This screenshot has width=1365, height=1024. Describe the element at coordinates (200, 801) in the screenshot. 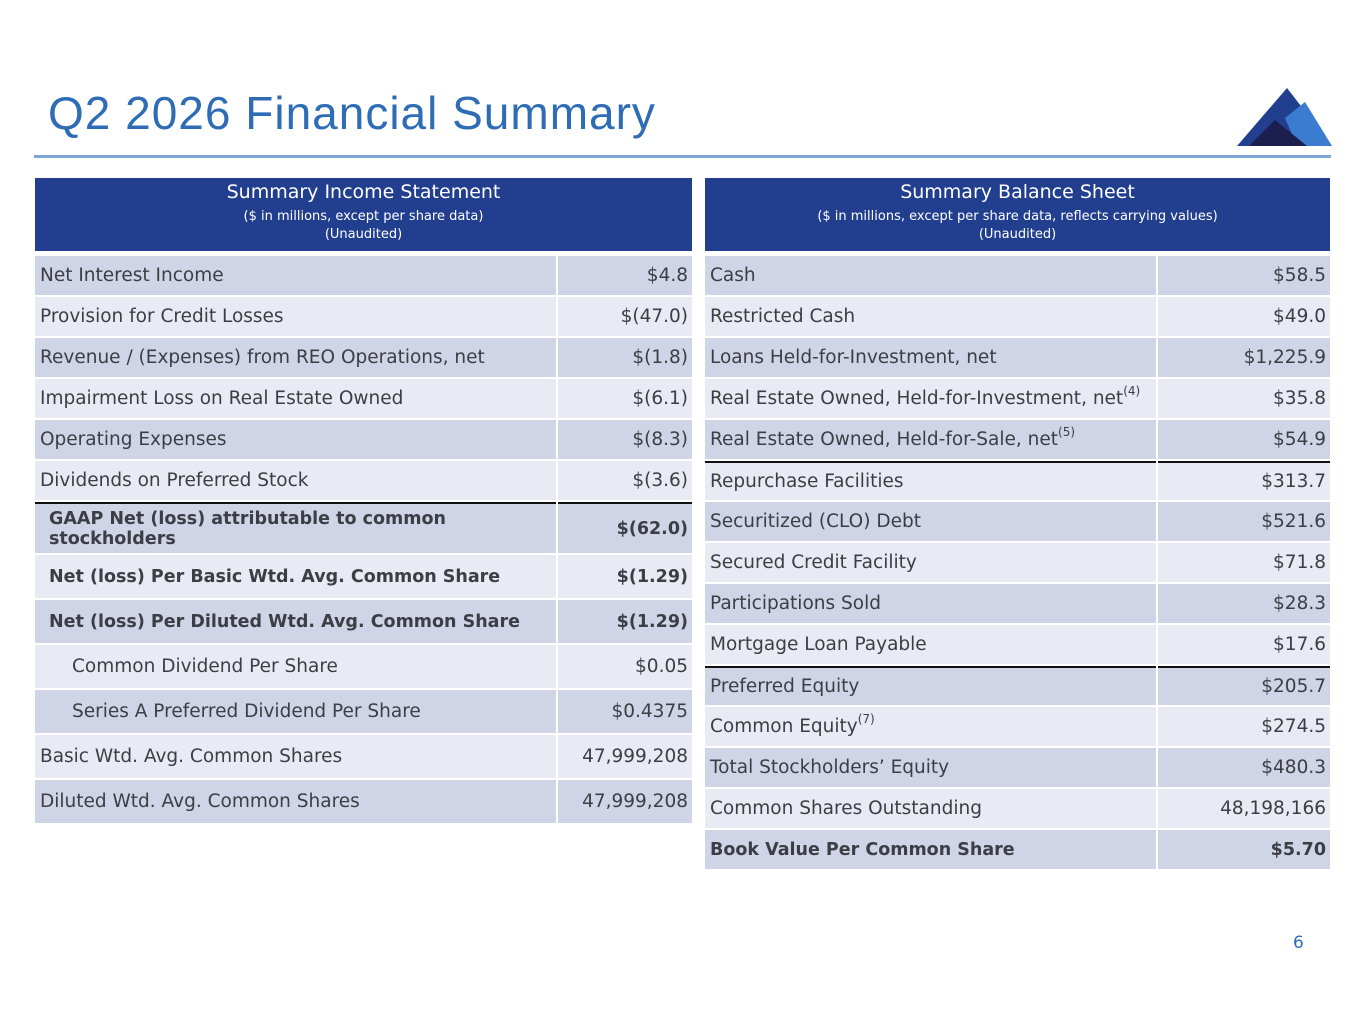

I see `label-text: Diluted Wtd. Avg. Common Shares` at that location.